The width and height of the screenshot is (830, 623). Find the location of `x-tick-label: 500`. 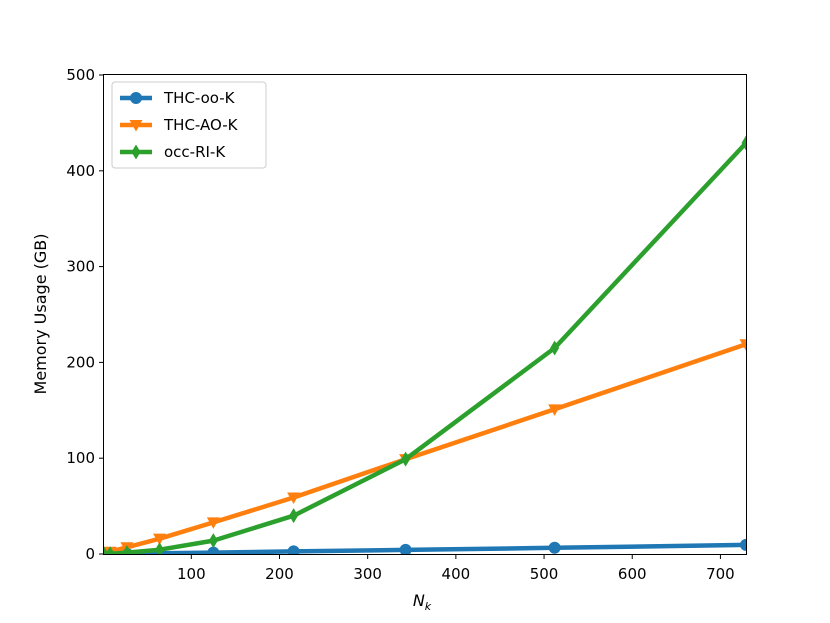

x-tick-label: 500 is located at coordinates (544, 574).